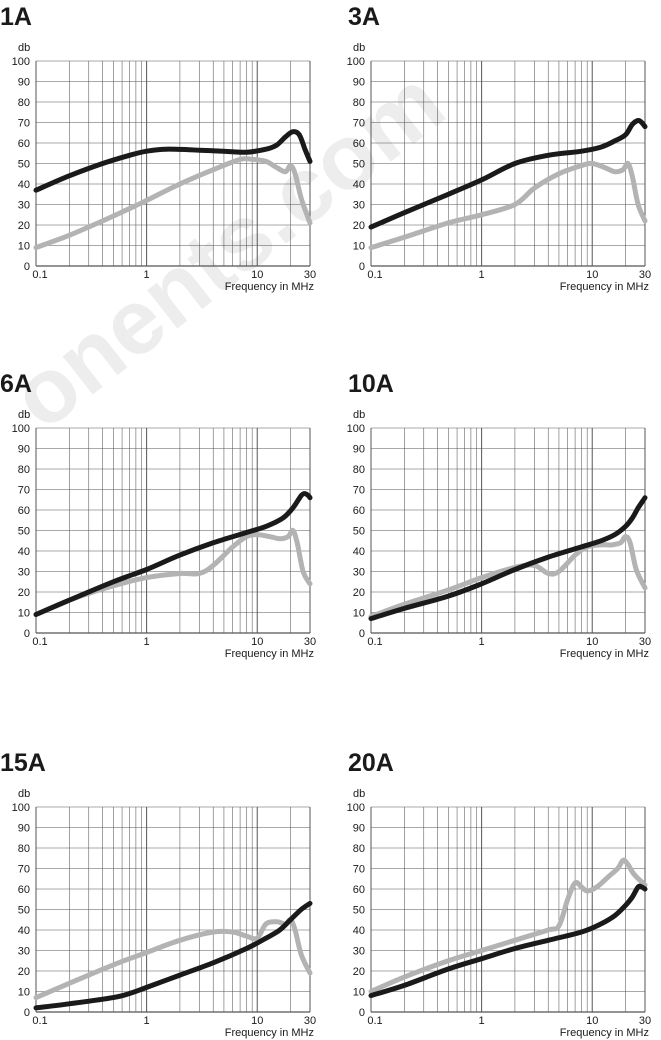 This screenshot has height=1040, width=661. What do you see at coordinates (364, 17) in the screenshot?
I see `chart-title: 3A` at bounding box center [364, 17].